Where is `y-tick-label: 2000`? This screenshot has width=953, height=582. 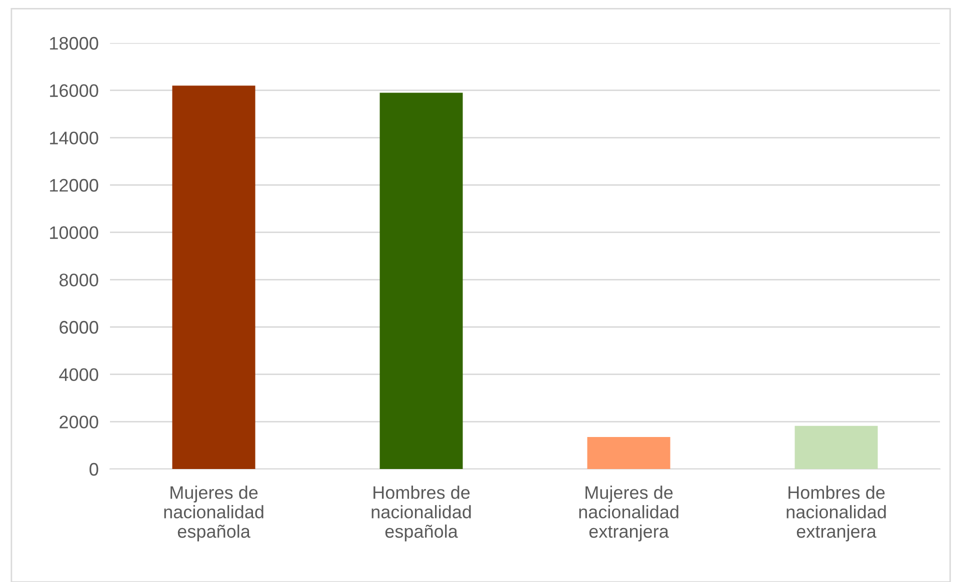 y-tick-label: 2000 is located at coordinates (79, 422).